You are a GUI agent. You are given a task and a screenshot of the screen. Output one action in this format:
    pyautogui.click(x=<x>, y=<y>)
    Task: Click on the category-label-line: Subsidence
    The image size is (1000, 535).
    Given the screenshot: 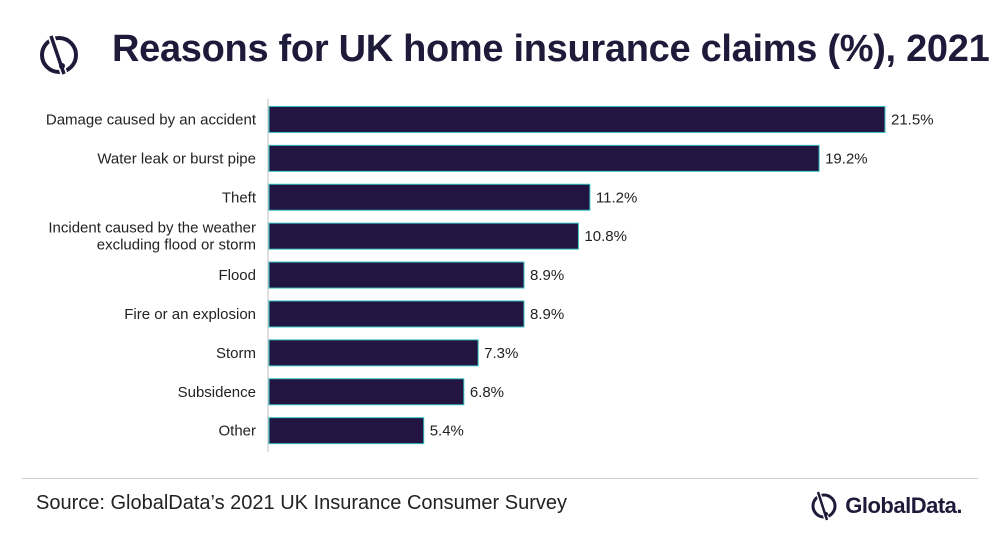 What is the action you would take?
    pyautogui.click(x=217, y=392)
    